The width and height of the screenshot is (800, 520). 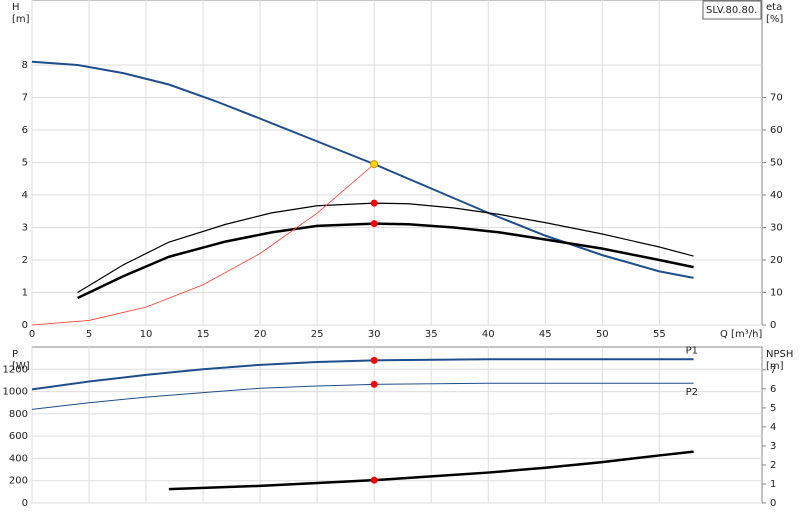 What do you see at coordinates (317, 334) in the screenshot?
I see `x-tick-label: 25` at bounding box center [317, 334].